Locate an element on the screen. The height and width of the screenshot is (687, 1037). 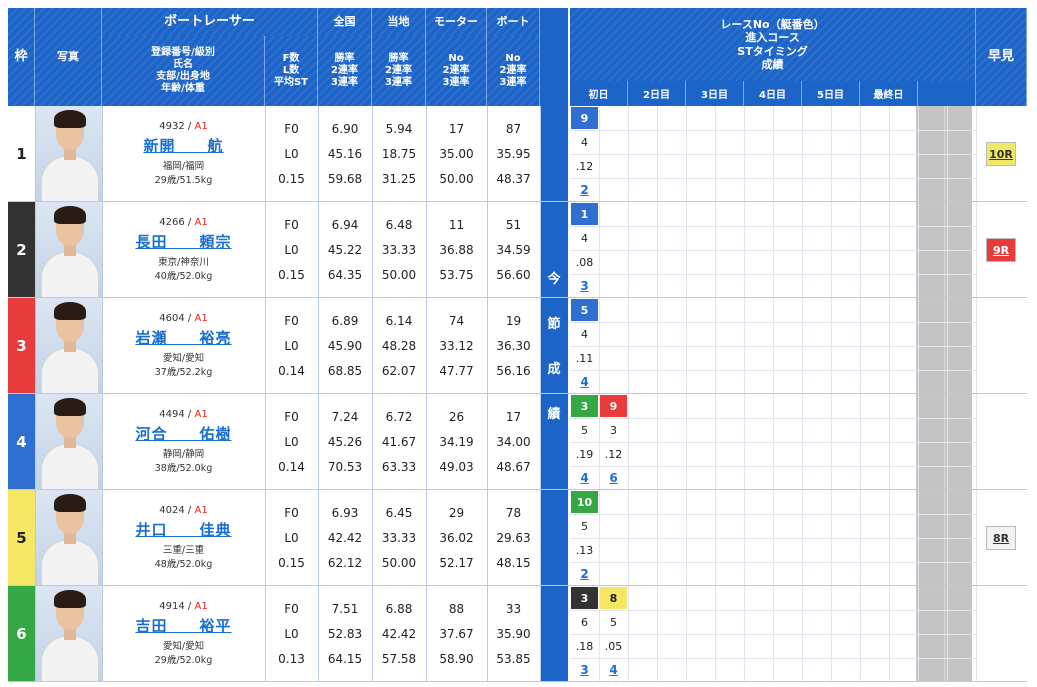
motor-stats: 17 35.00 50.00 is located at coordinates (456, 153).